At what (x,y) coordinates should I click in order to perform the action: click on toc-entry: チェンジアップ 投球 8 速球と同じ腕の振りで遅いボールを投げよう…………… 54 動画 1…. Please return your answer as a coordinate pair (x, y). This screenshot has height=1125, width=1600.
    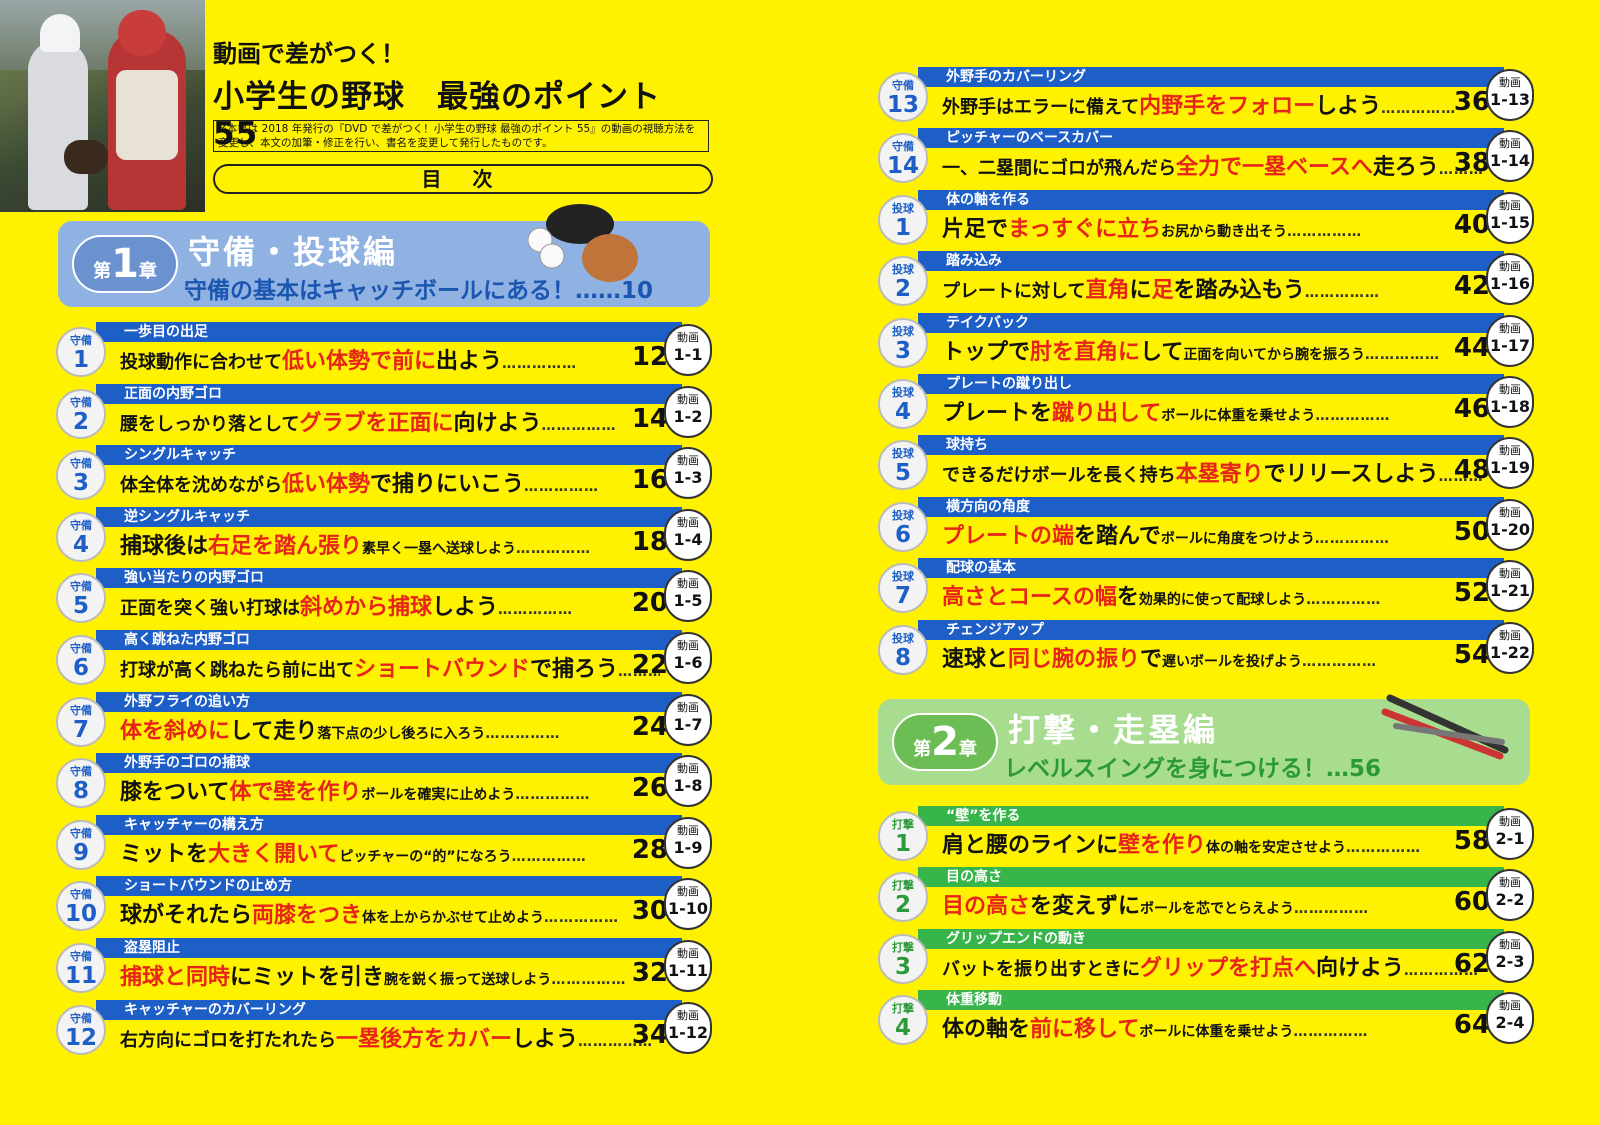
    Looking at the image, I should click on (1206, 647).